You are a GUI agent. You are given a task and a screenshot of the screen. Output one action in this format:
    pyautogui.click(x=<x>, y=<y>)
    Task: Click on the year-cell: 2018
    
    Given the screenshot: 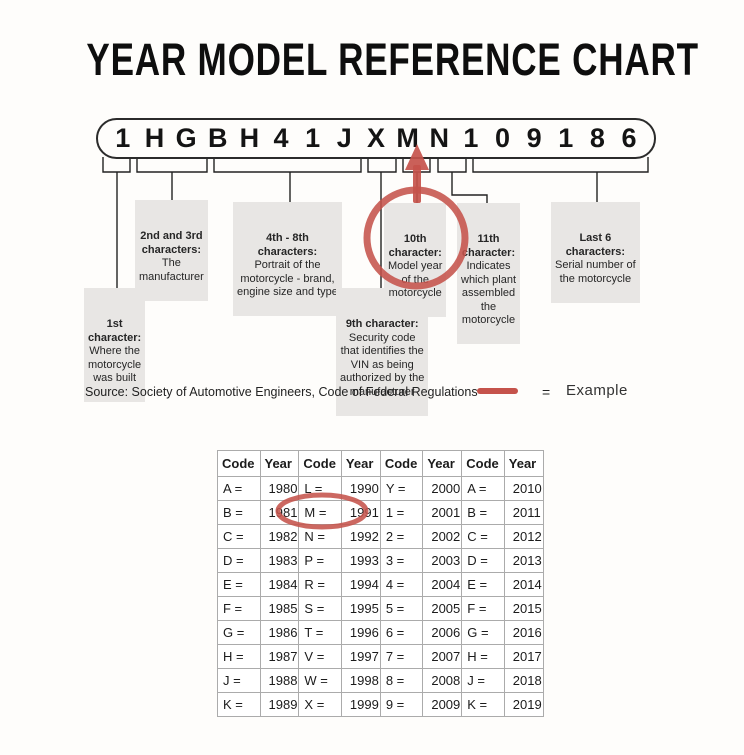 What is the action you would take?
    pyautogui.click(x=523, y=680)
    